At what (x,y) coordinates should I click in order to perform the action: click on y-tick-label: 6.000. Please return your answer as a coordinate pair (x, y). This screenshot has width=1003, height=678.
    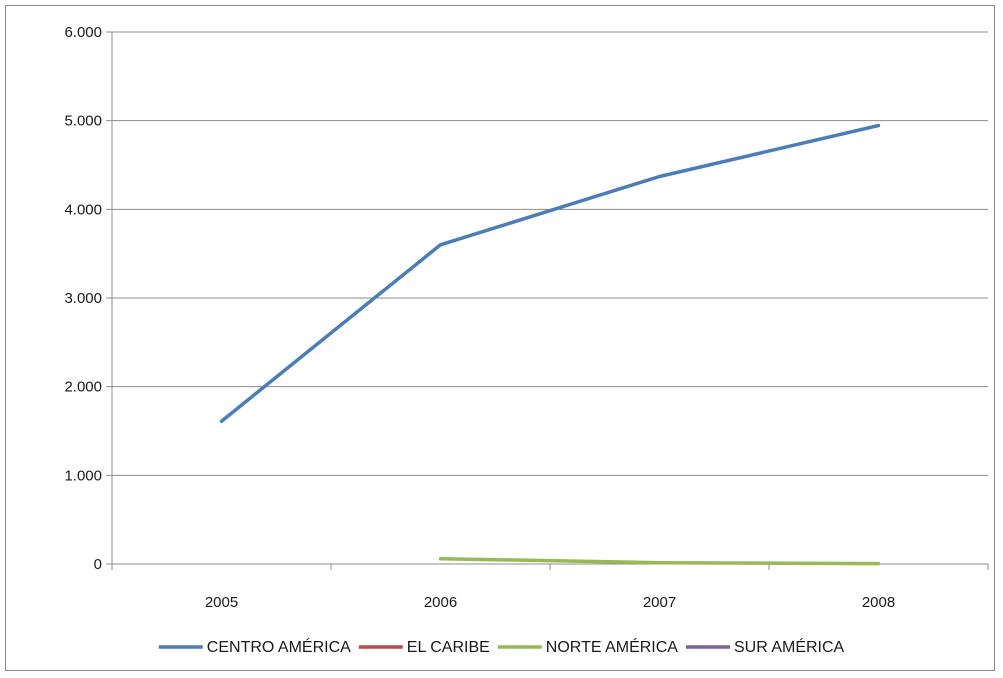
    Looking at the image, I should click on (83, 32).